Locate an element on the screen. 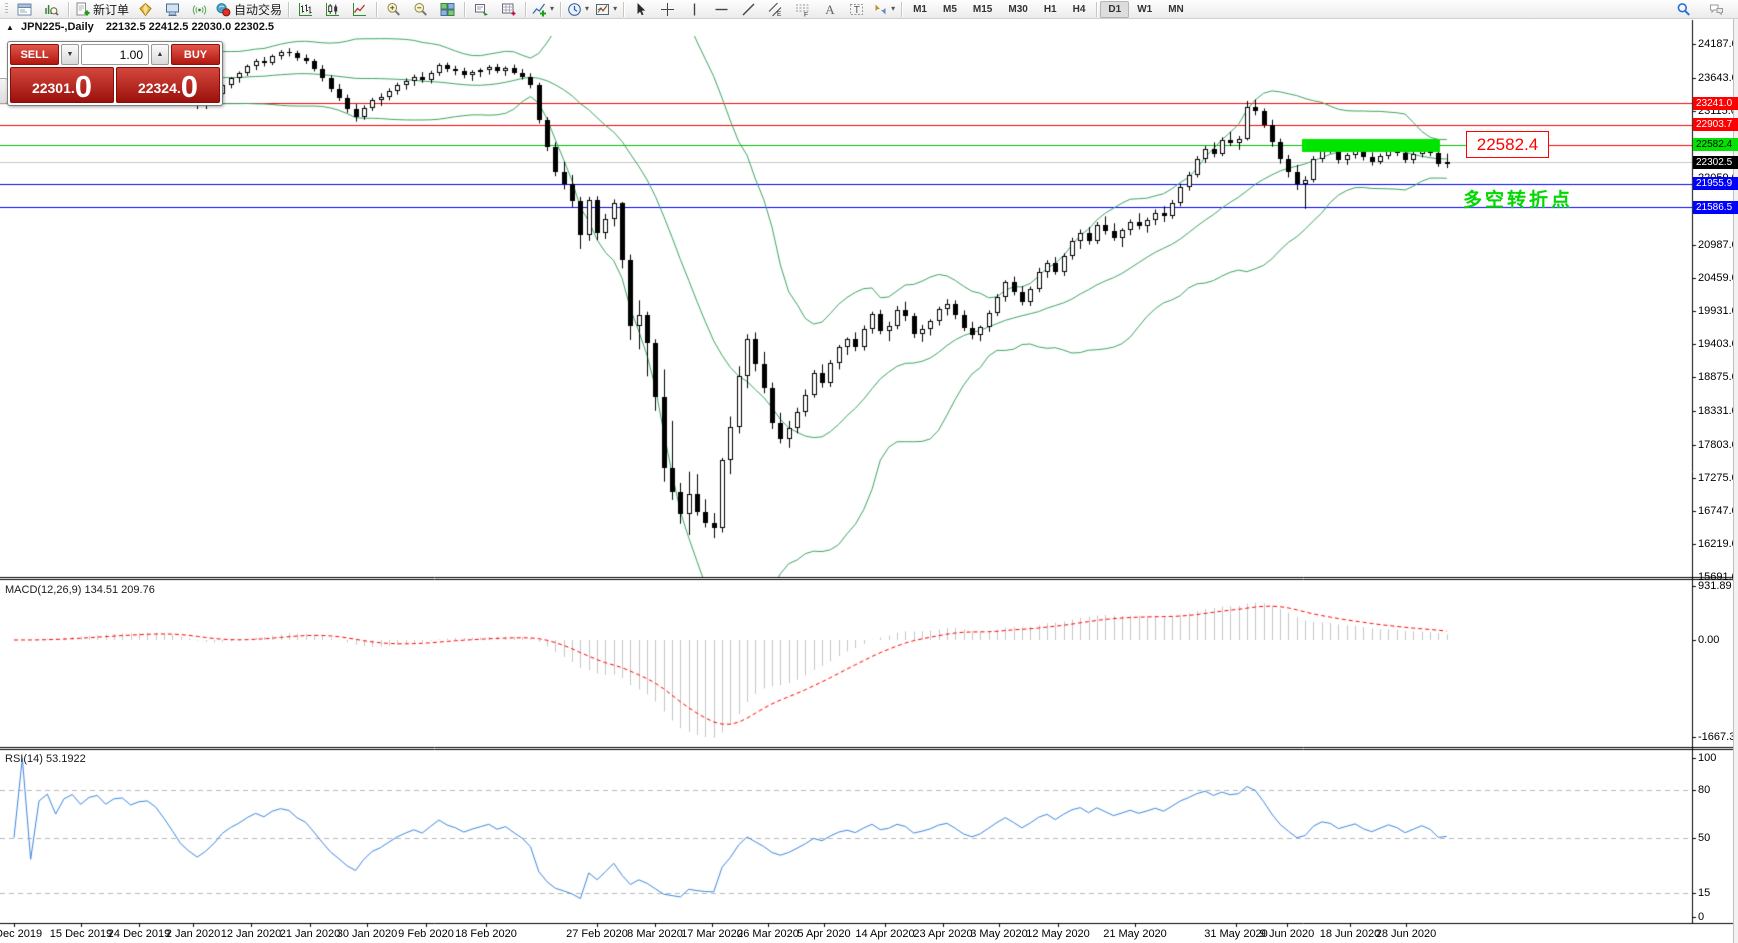  annotation-text: 多空转折点 is located at coordinates (1518, 200).